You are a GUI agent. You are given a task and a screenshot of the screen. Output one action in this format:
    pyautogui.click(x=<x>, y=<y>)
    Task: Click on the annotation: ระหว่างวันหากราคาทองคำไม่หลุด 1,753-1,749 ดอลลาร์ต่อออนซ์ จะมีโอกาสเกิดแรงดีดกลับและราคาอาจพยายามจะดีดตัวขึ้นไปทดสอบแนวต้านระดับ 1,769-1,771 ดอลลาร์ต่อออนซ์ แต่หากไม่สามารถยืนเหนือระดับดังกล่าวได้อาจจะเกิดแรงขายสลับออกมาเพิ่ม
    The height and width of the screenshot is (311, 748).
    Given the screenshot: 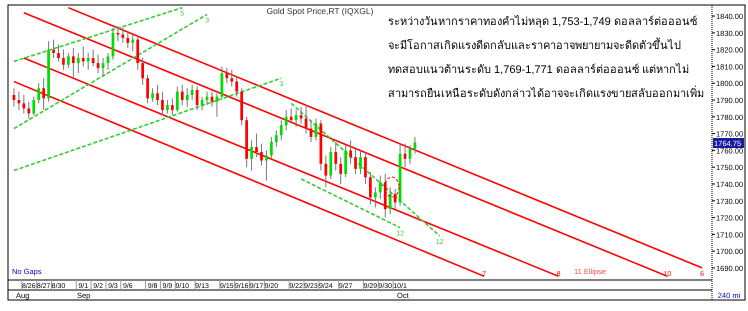 What is the action you would take?
    pyautogui.click(x=546, y=58)
    